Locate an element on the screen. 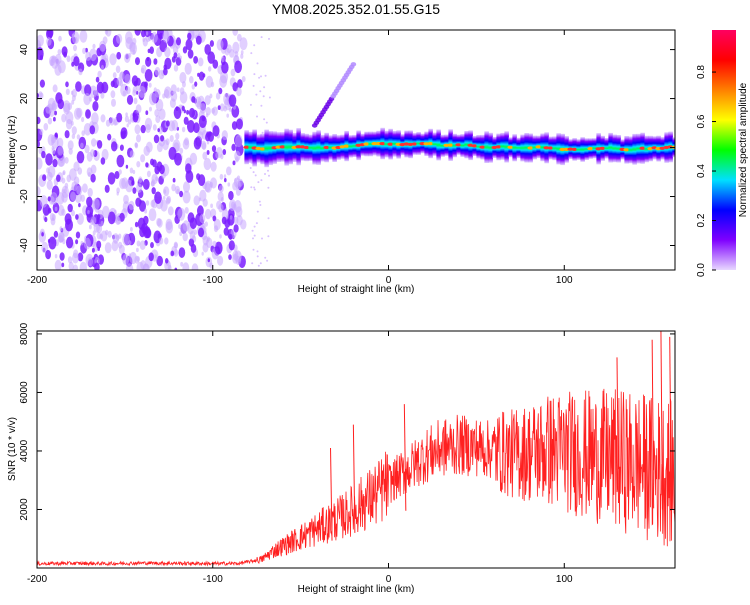  colorbar-ticks: 0.0 0.2 0.4 0.6 0.8 is located at coordinates (706, 171).